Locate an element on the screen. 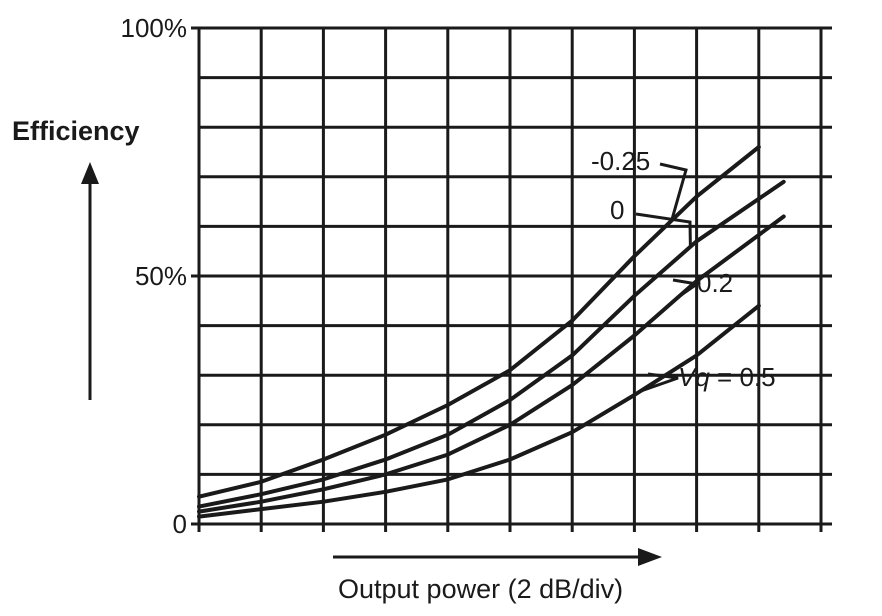 The image size is (882, 616). series-label-1: 0 is located at coordinates (617, 210).